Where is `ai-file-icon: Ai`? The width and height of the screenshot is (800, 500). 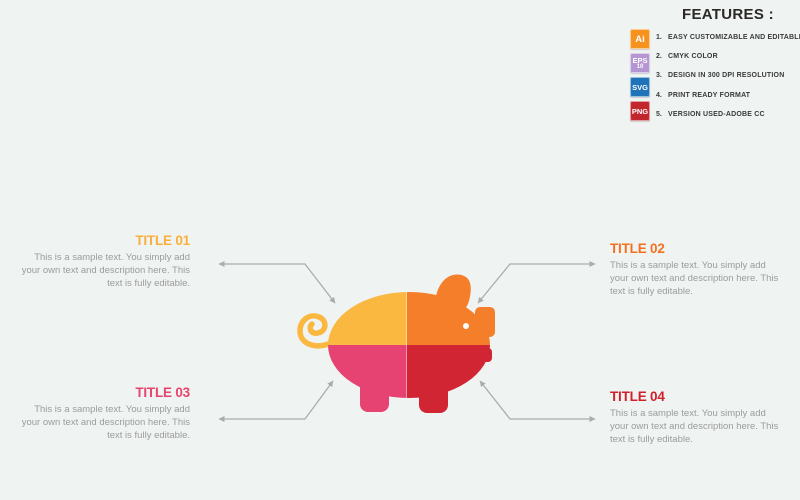 ai-file-icon: Ai is located at coordinates (640, 39).